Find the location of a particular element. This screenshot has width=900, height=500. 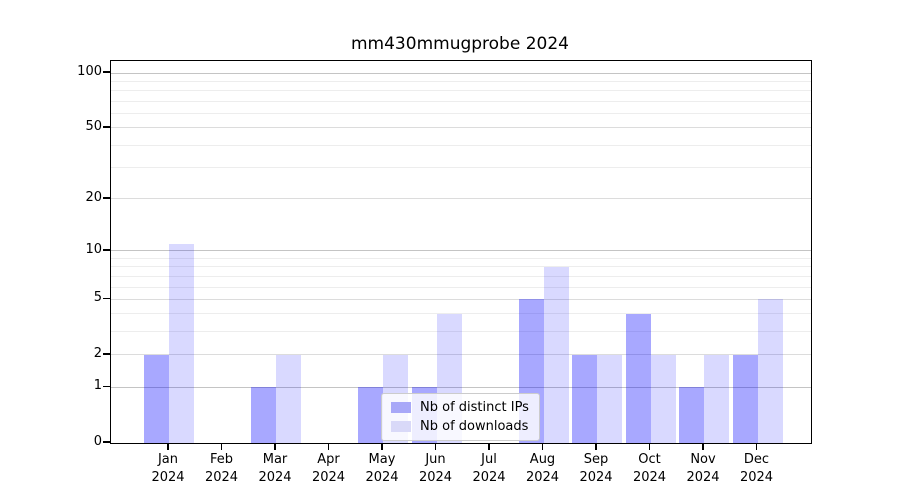

x-tick-label-oct: Oct 2024 is located at coordinates (649, 468).